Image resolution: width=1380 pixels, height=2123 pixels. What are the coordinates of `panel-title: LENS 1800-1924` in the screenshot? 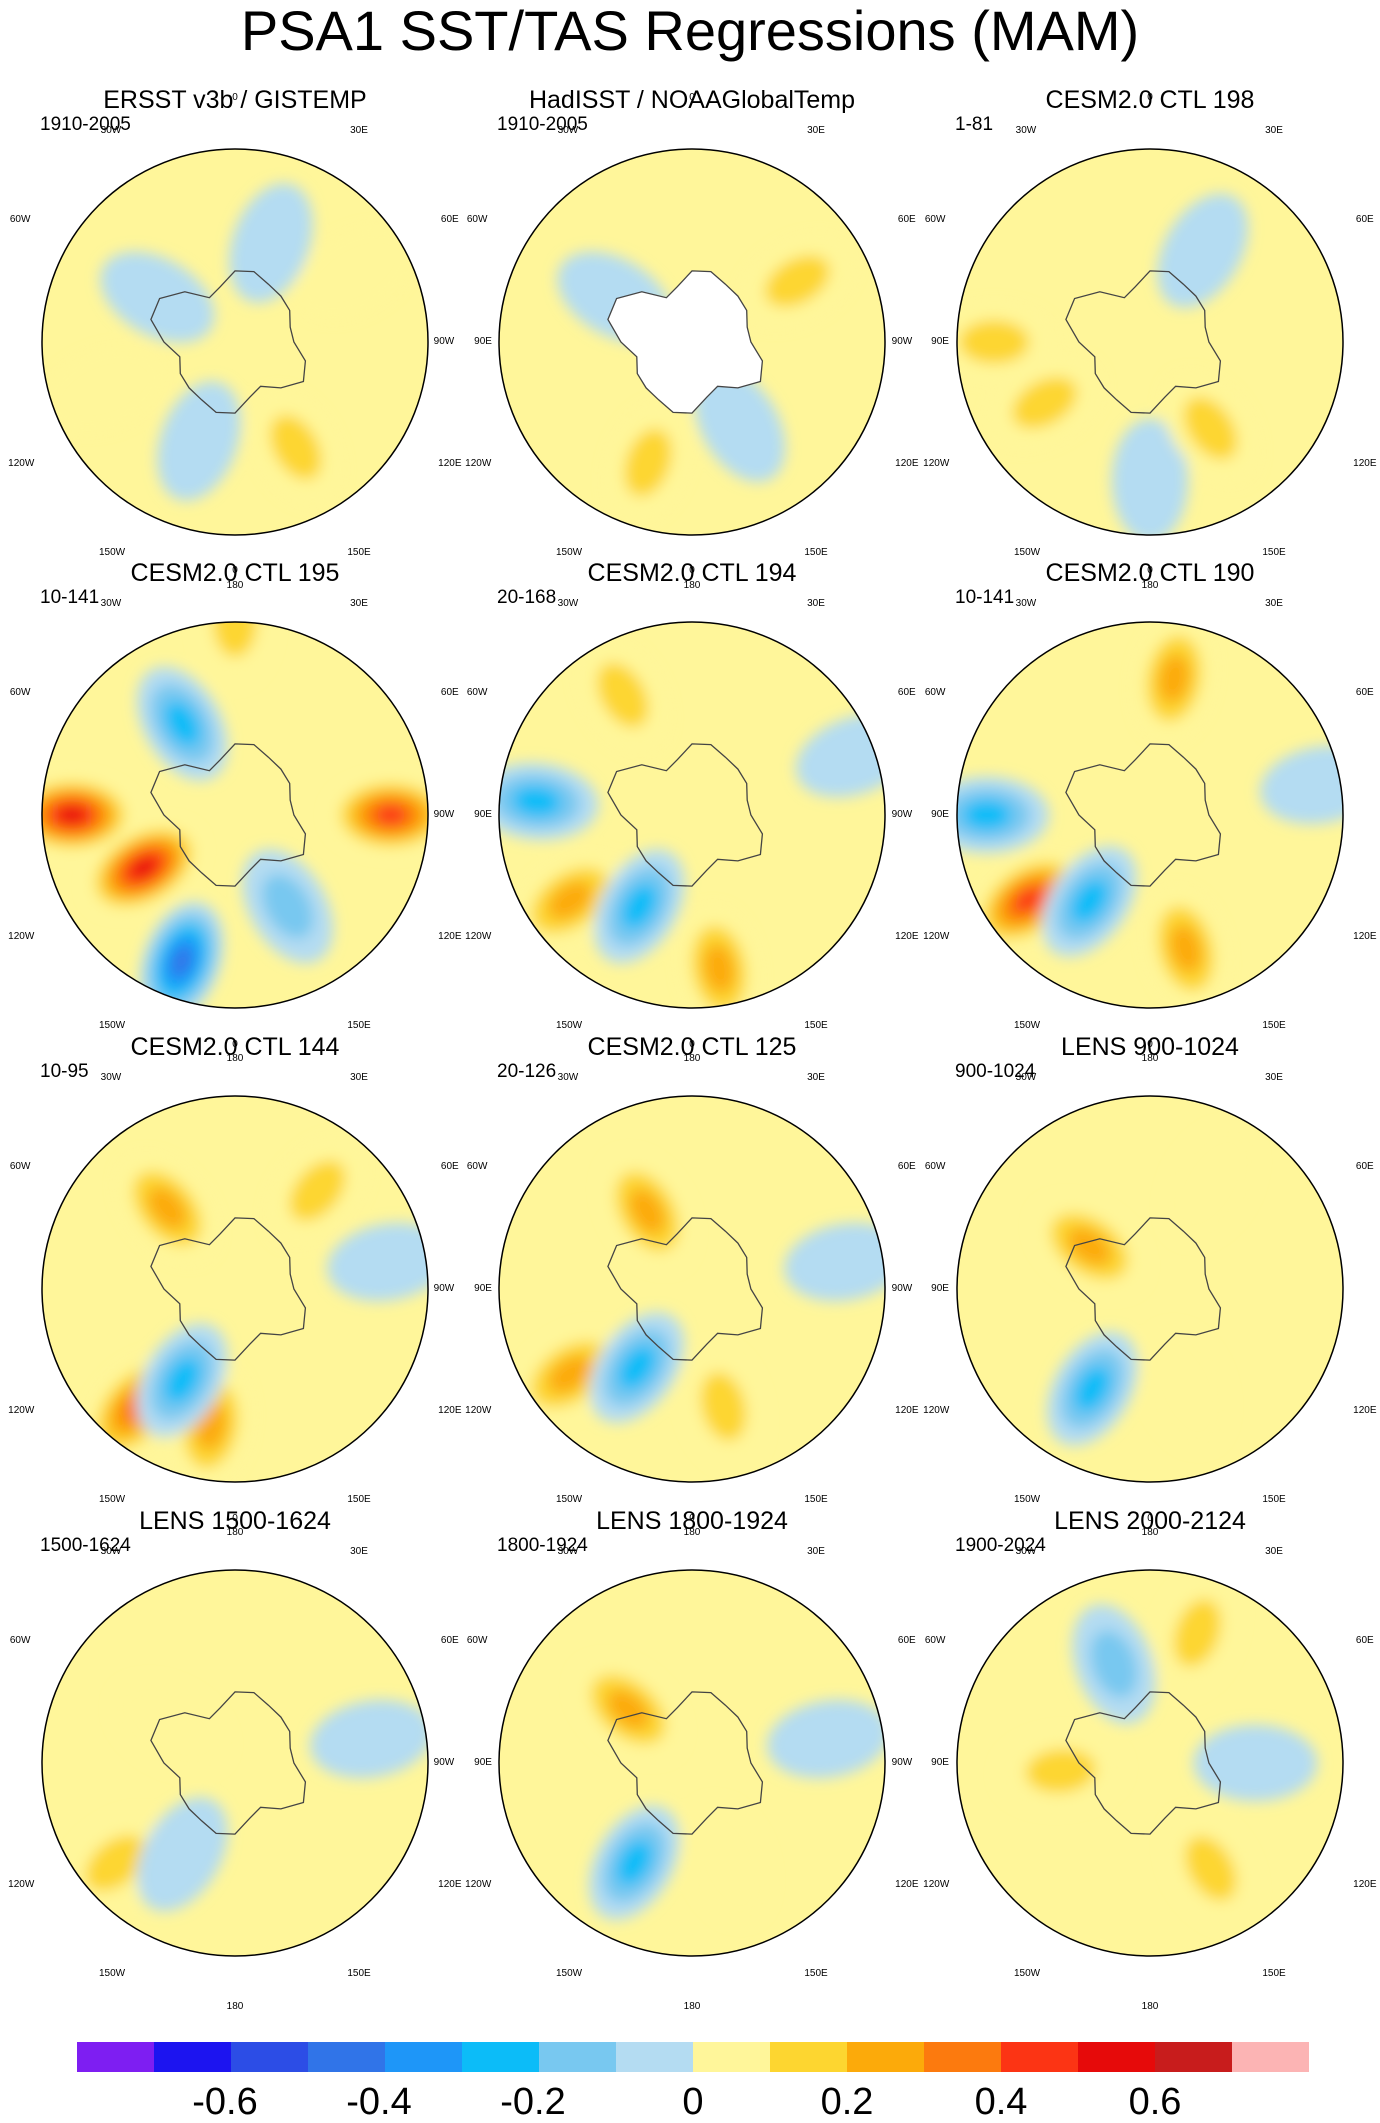 It's located at (692, 1521).